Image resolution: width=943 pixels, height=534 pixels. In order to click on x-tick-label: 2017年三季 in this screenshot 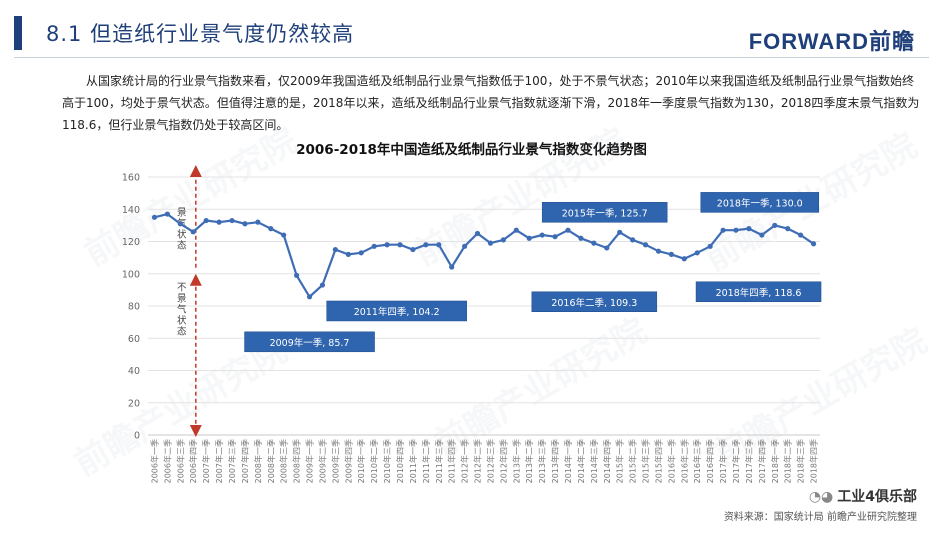, I will do `click(749, 461)`.